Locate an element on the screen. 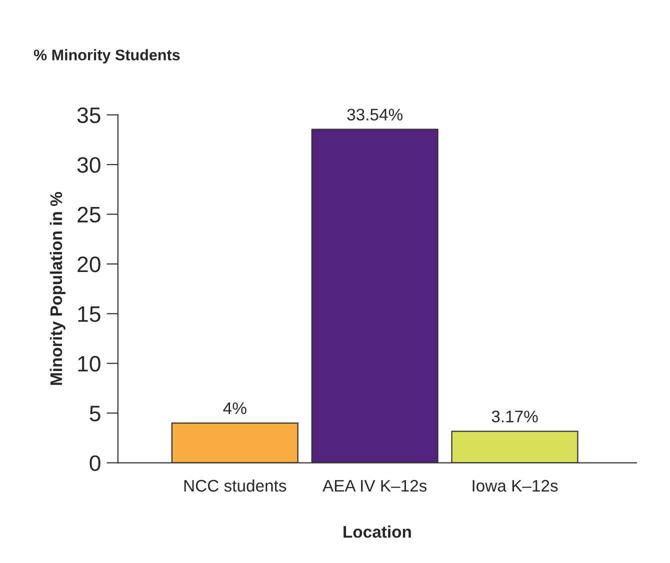 The image size is (670, 563). y-tick-label: 0 is located at coordinates (95, 463).